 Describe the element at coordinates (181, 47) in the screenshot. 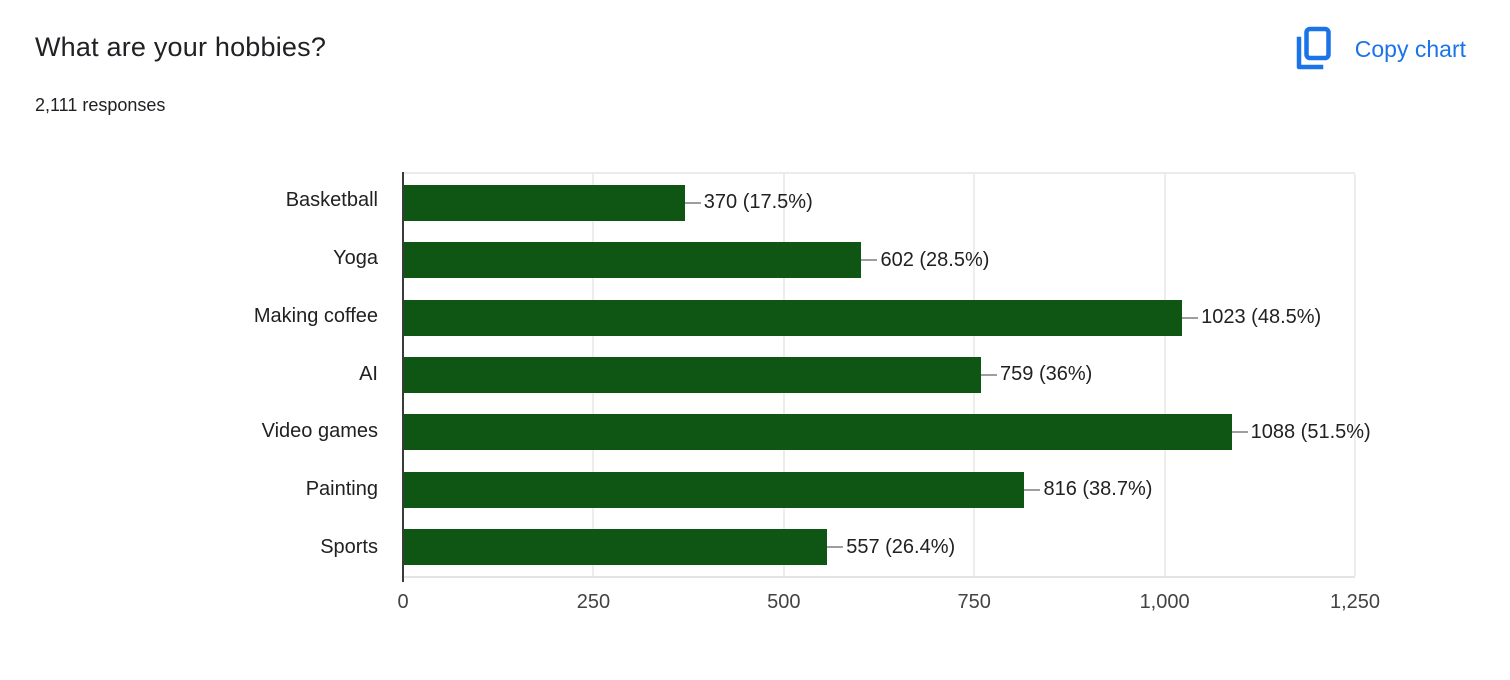

I see `question-title: What are your hobbies?` at that location.